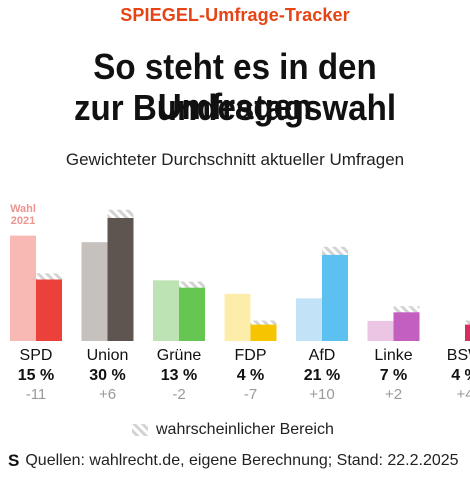 The width and height of the screenshot is (470, 480). What do you see at coordinates (322, 375) in the screenshot?
I see `value-label: 21 %` at bounding box center [322, 375].